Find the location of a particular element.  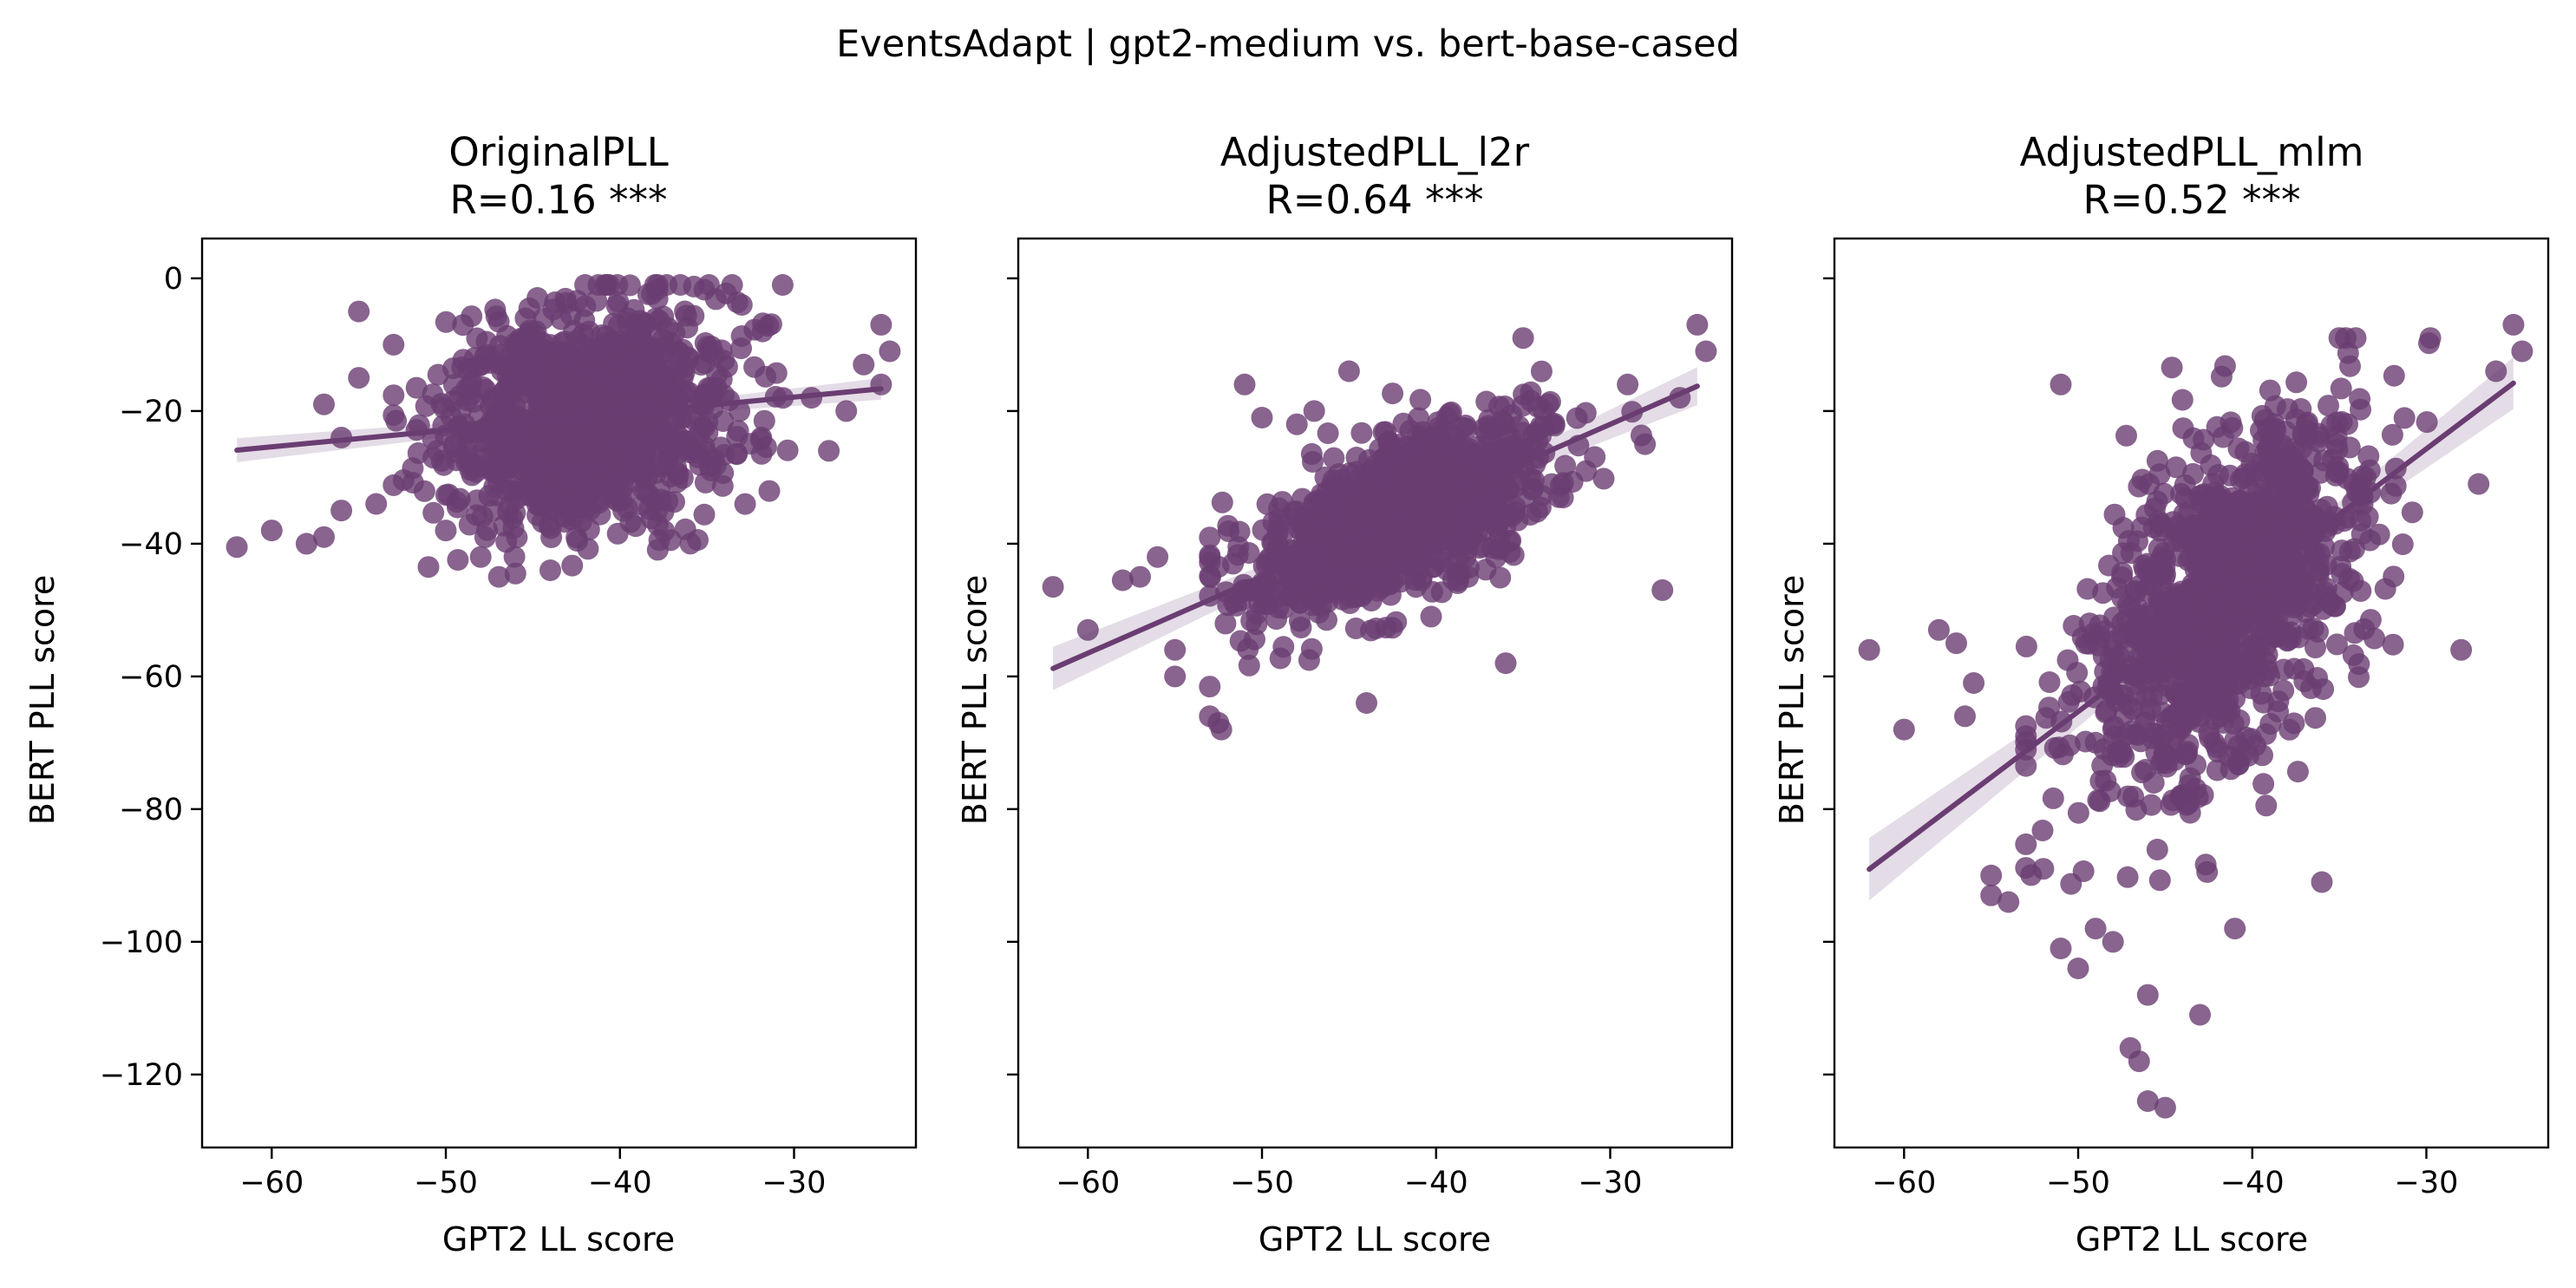

x-tick-label: −60 is located at coordinates (1904, 1183).